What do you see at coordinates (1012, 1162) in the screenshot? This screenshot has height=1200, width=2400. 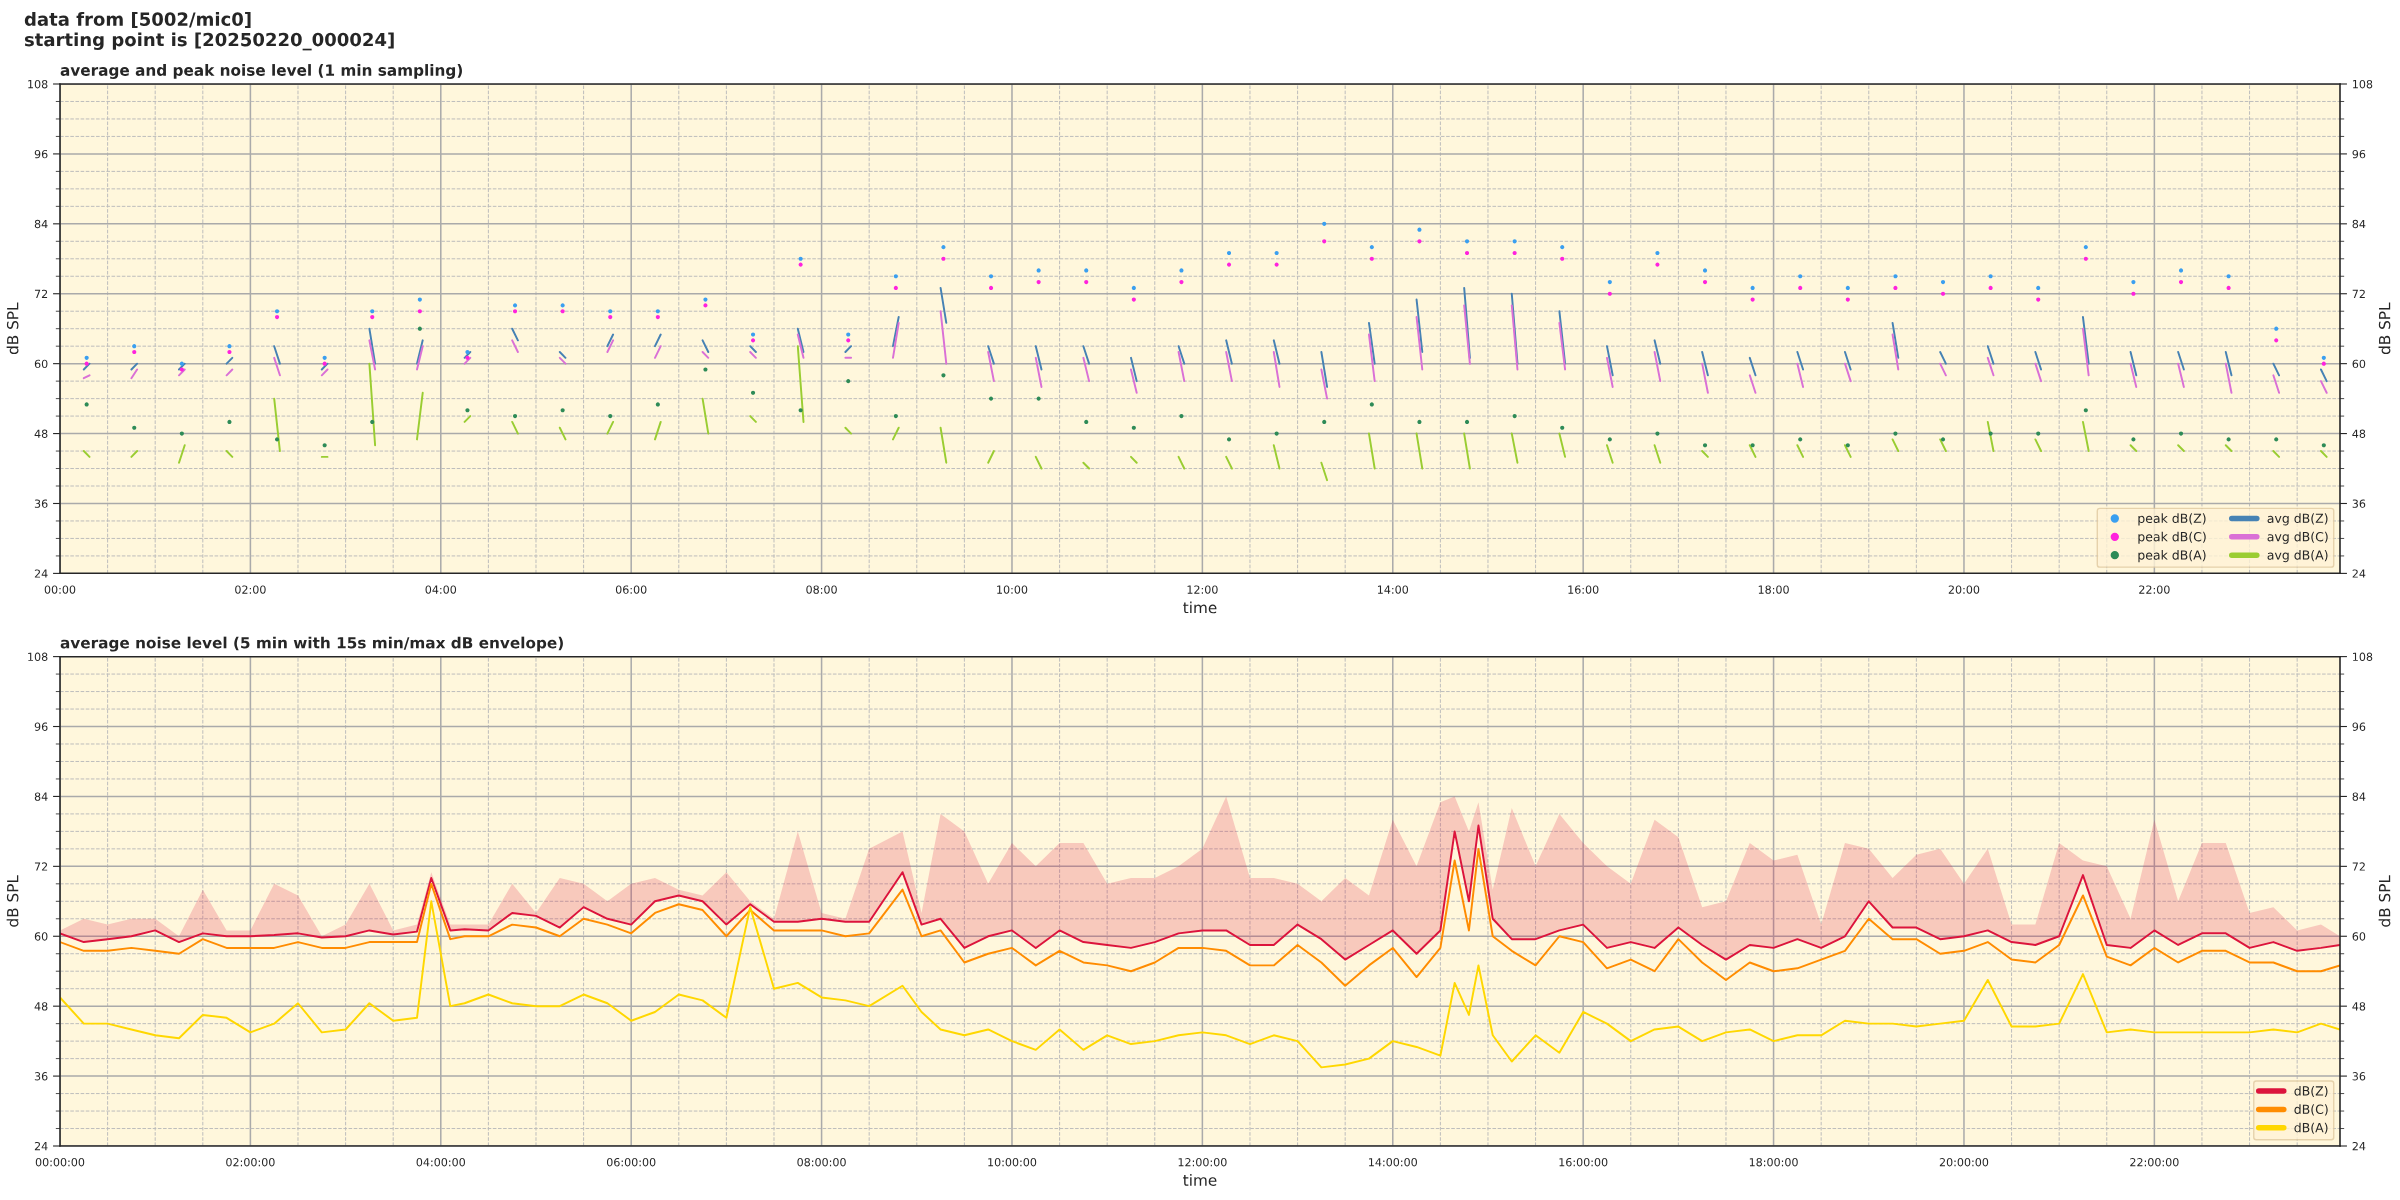 I see `x-tick-label: 10:00:00` at bounding box center [1012, 1162].